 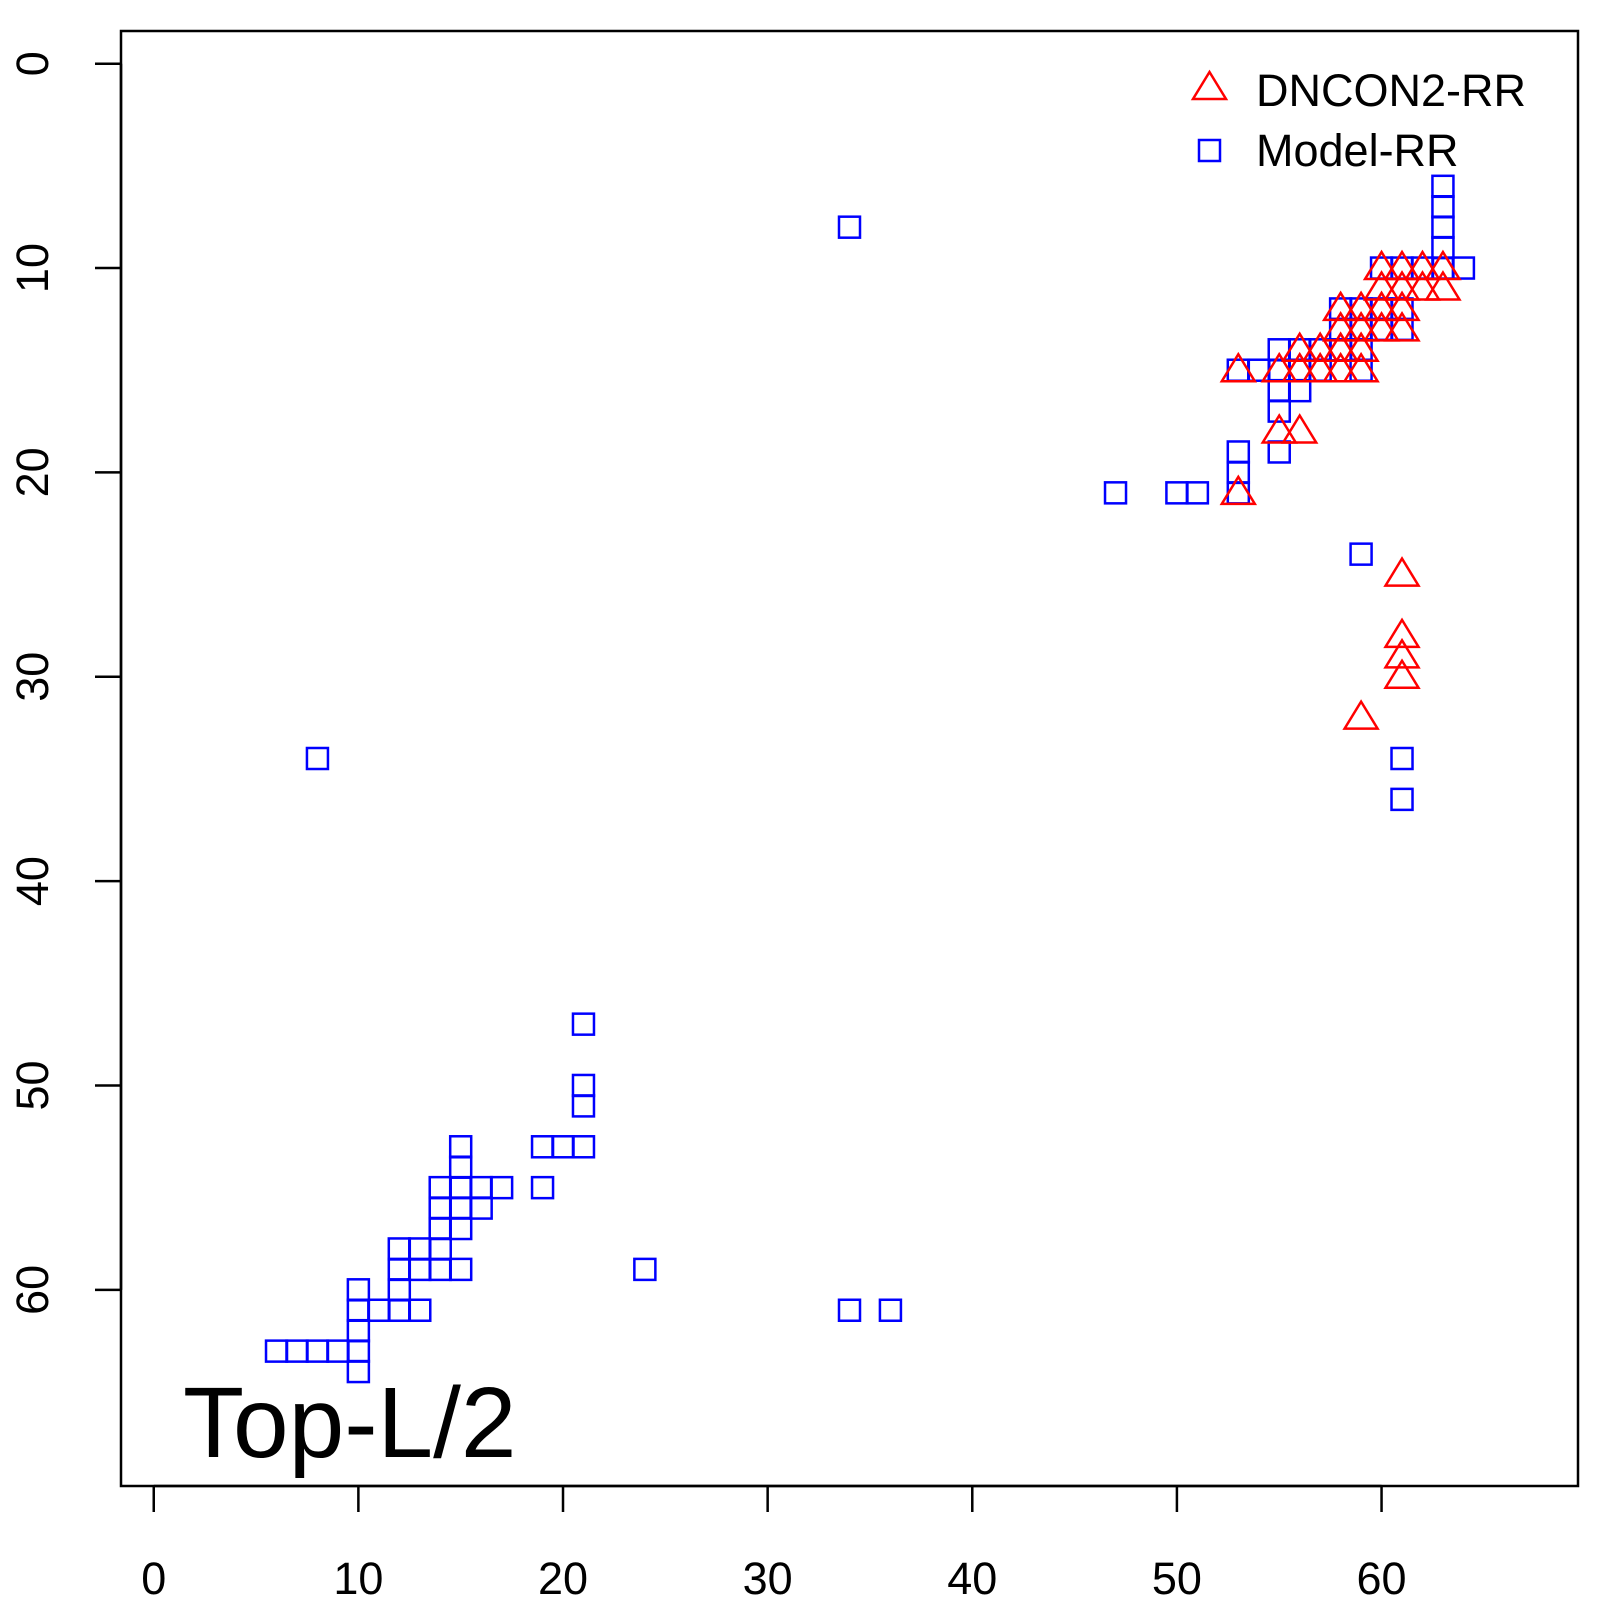 I want to click on x-tick-label: 20, so click(x=563, y=1576).